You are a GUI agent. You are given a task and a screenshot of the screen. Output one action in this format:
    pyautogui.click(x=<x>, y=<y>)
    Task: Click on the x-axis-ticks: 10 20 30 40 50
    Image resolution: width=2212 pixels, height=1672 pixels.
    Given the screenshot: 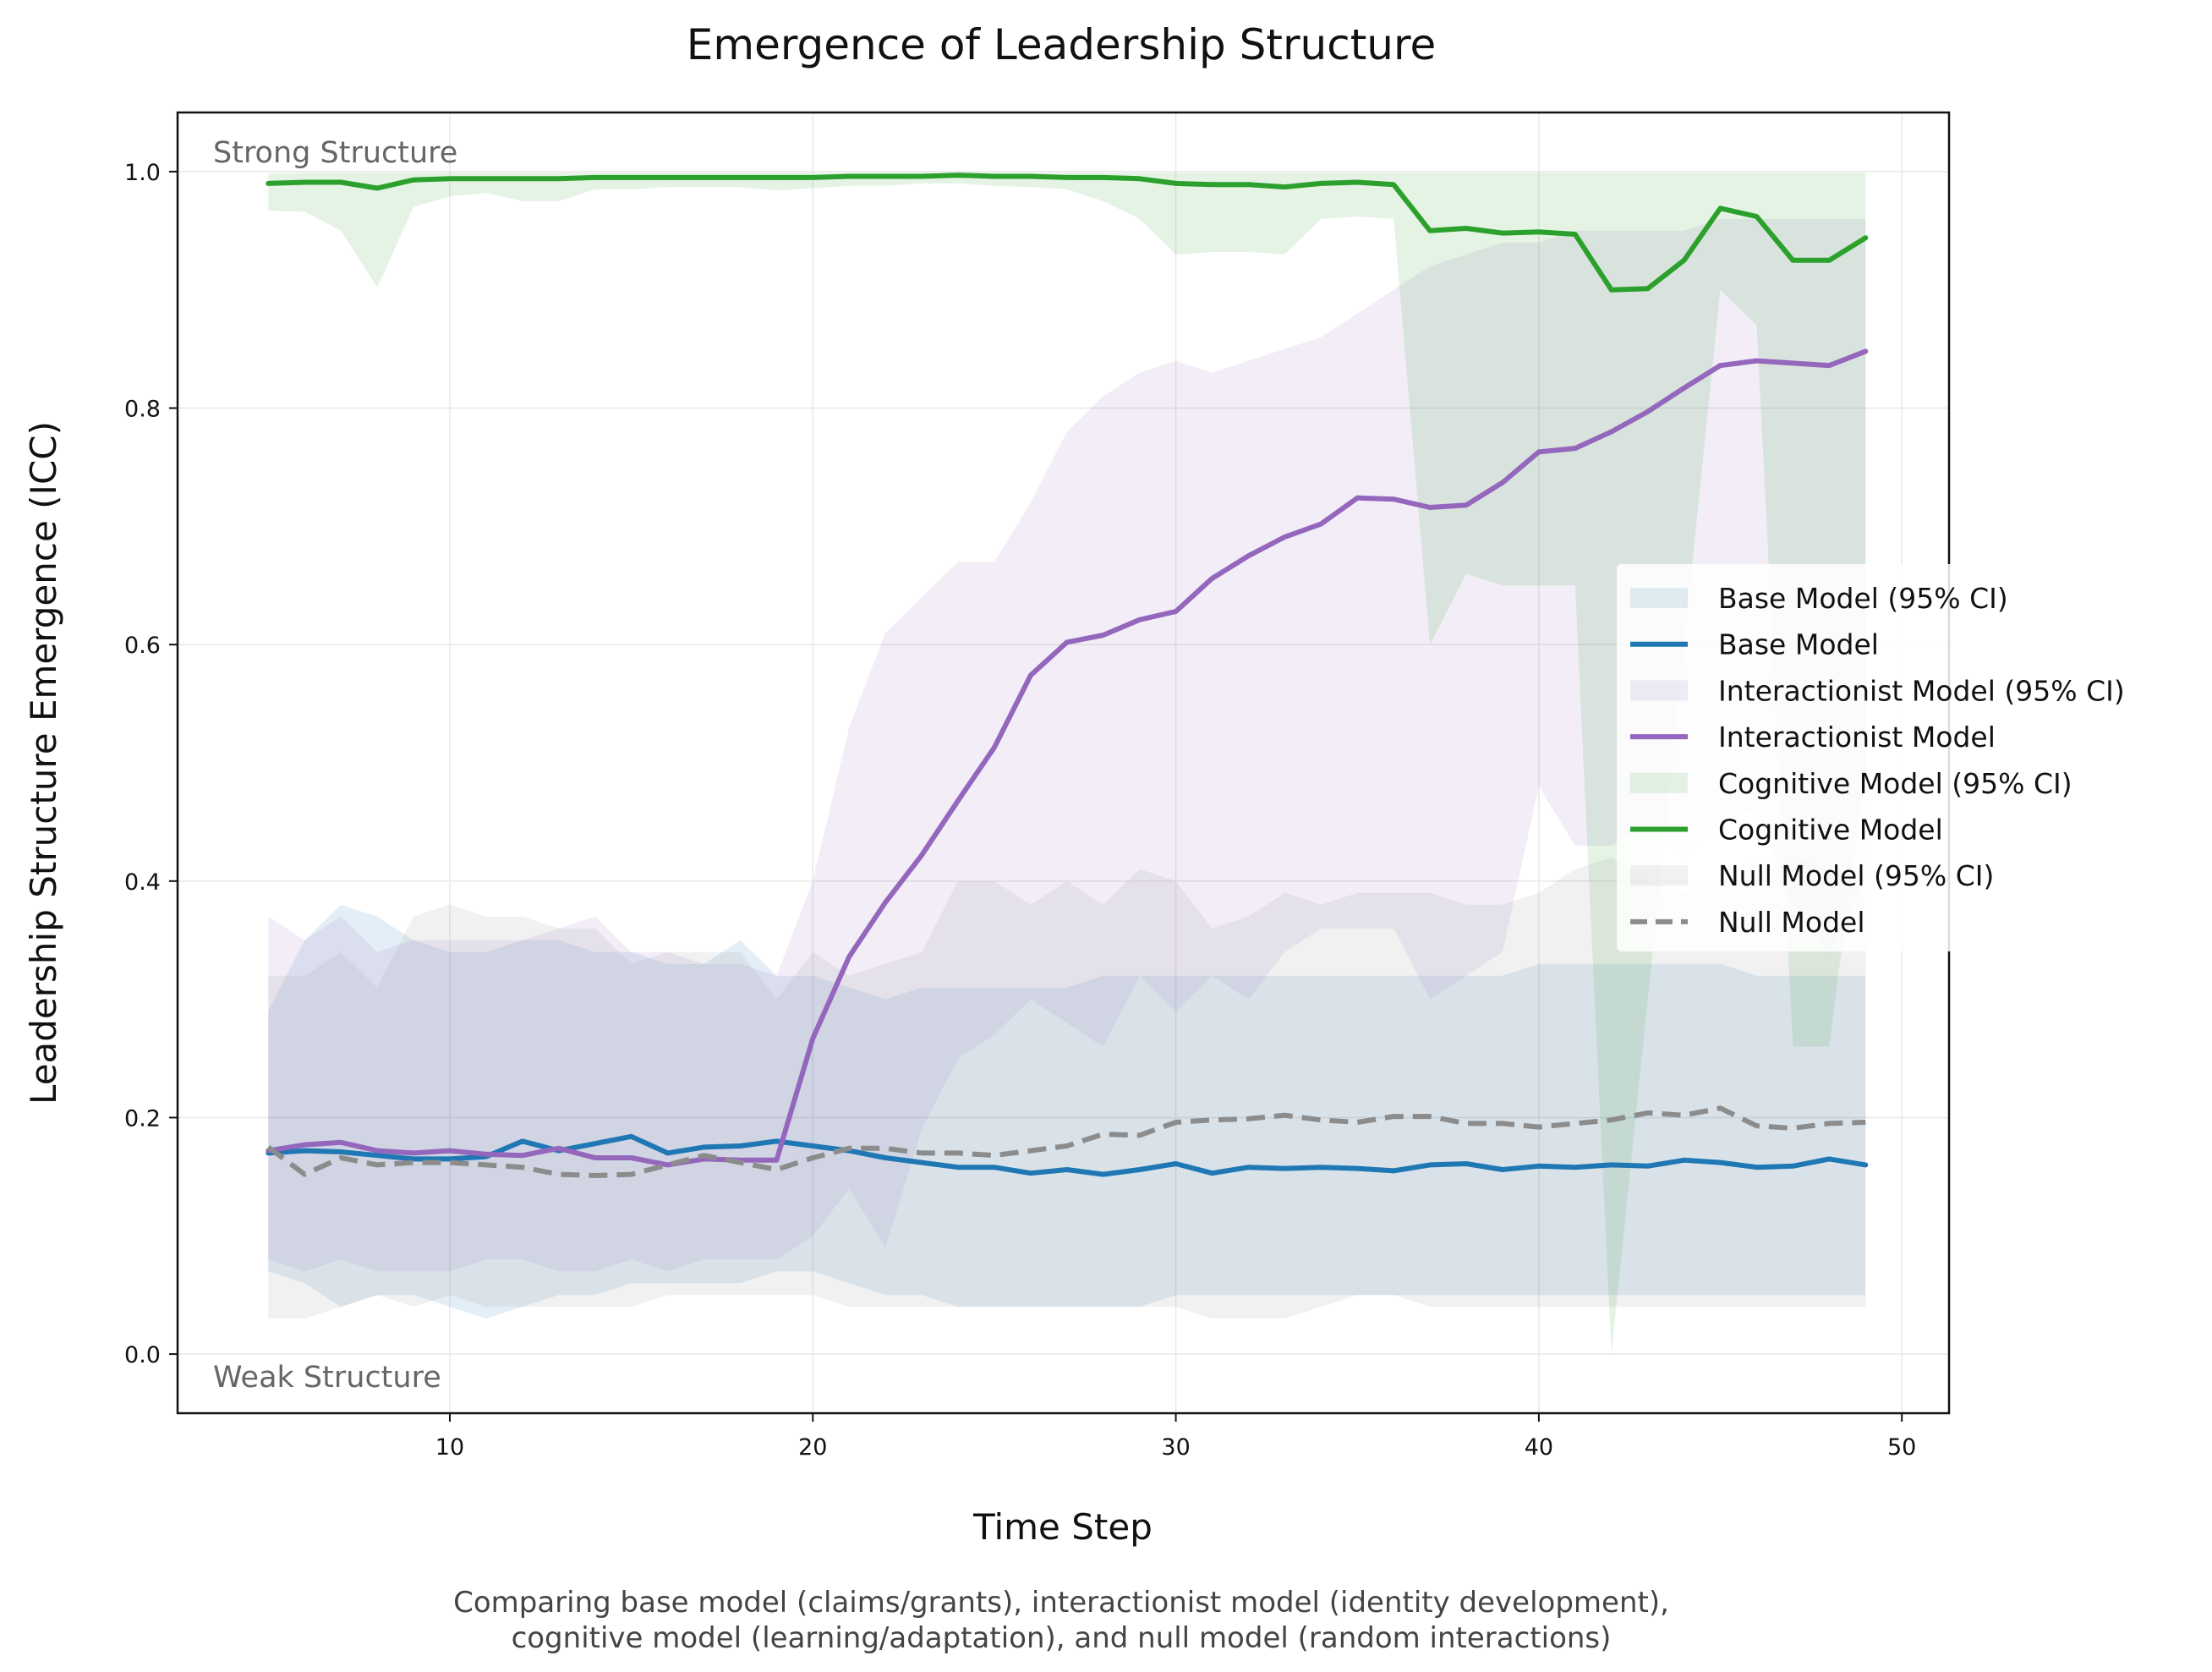 What is the action you would take?
    pyautogui.click(x=1175, y=1437)
    